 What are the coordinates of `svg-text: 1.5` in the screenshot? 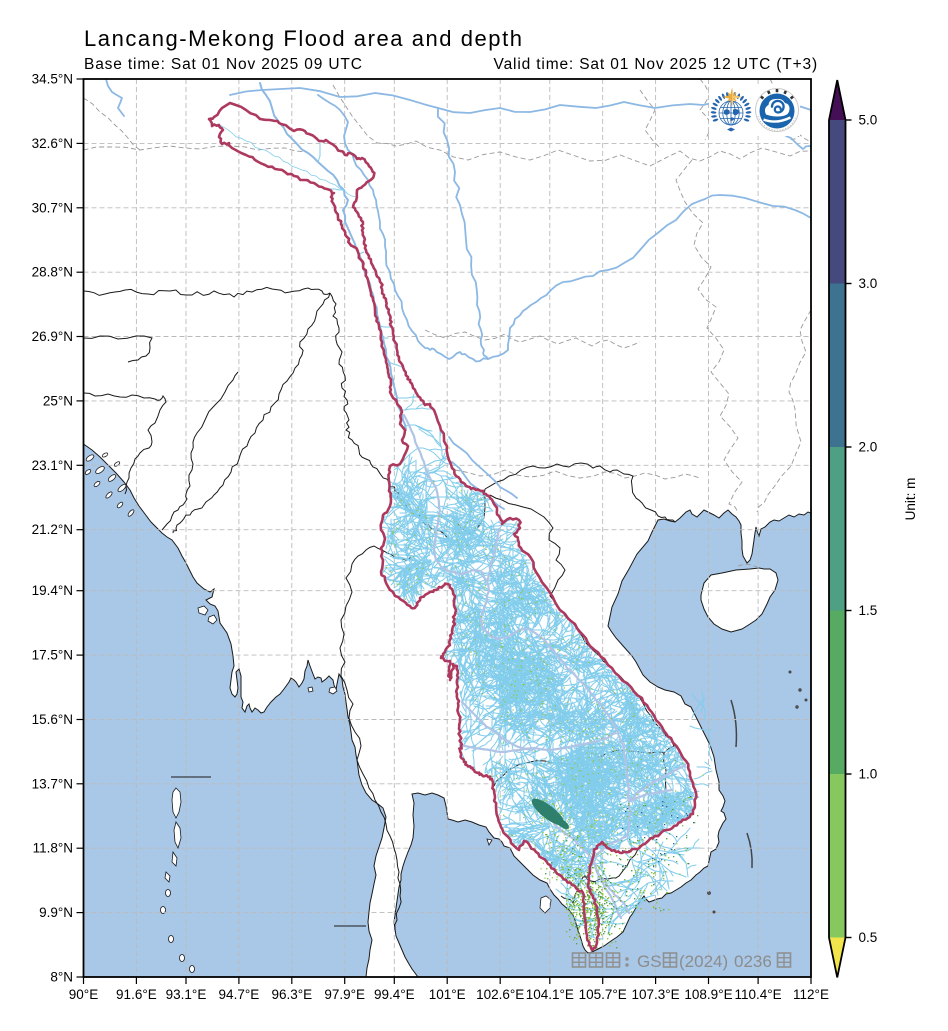 It's located at (868, 610).